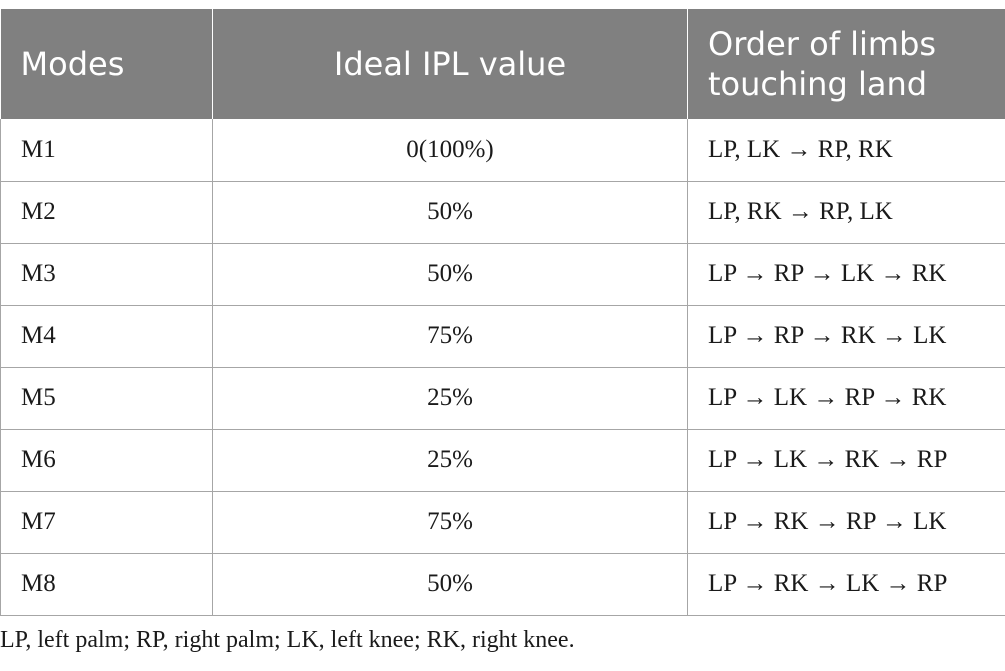 This screenshot has width=1005, height=671. What do you see at coordinates (450, 64) in the screenshot?
I see `header-ideal-ipl-value: Ideal IPL value` at bounding box center [450, 64].